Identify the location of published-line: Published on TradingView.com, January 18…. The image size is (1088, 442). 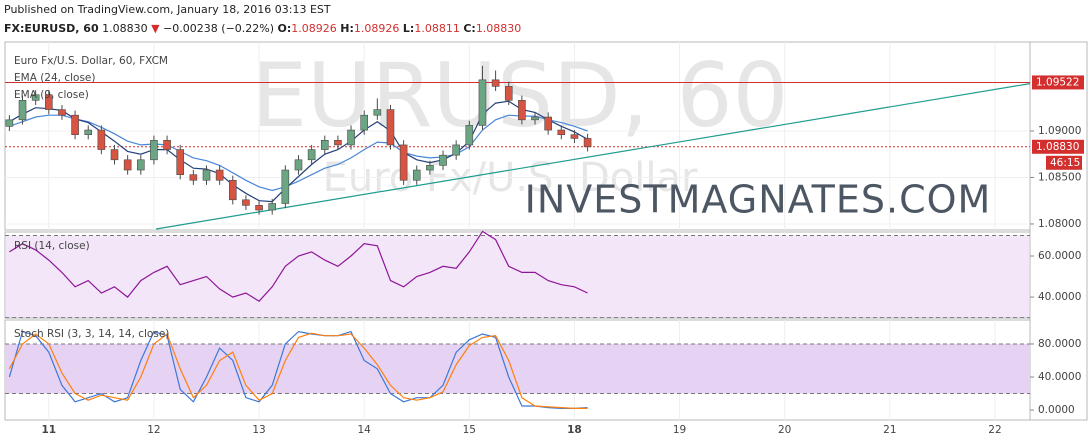
(167, 9).